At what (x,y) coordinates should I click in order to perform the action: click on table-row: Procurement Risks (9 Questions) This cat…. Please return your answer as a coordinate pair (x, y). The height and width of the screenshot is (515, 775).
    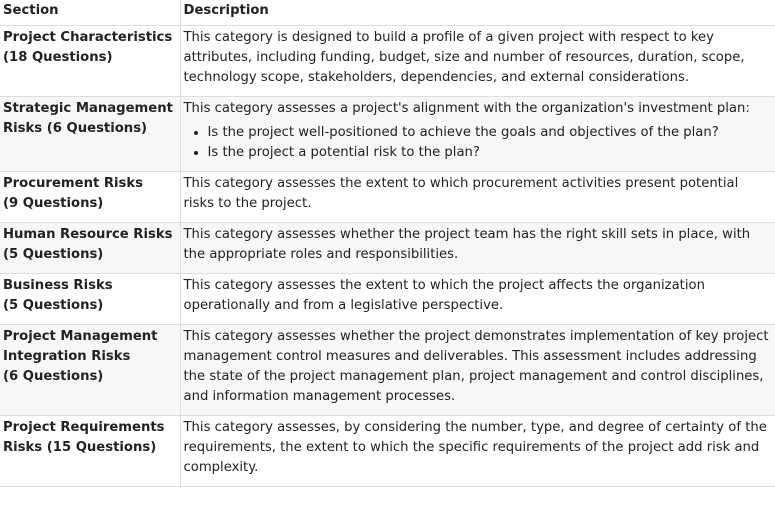
    Looking at the image, I should click on (387, 197).